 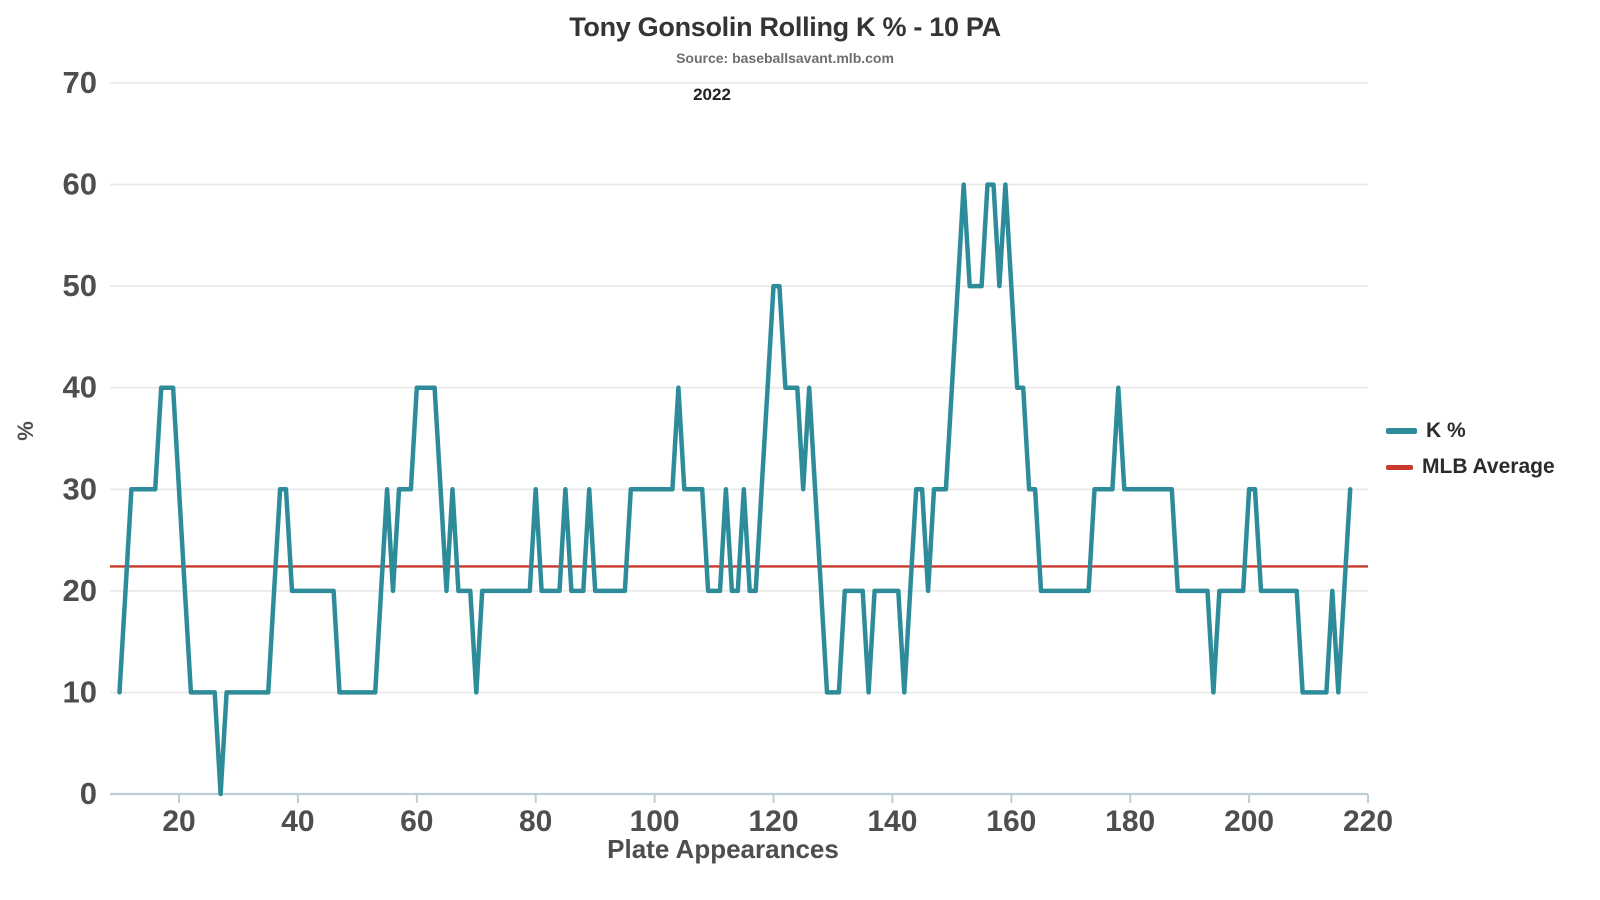 What do you see at coordinates (892, 821) in the screenshot?
I see `x-tick-label-140: 140` at bounding box center [892, 821].